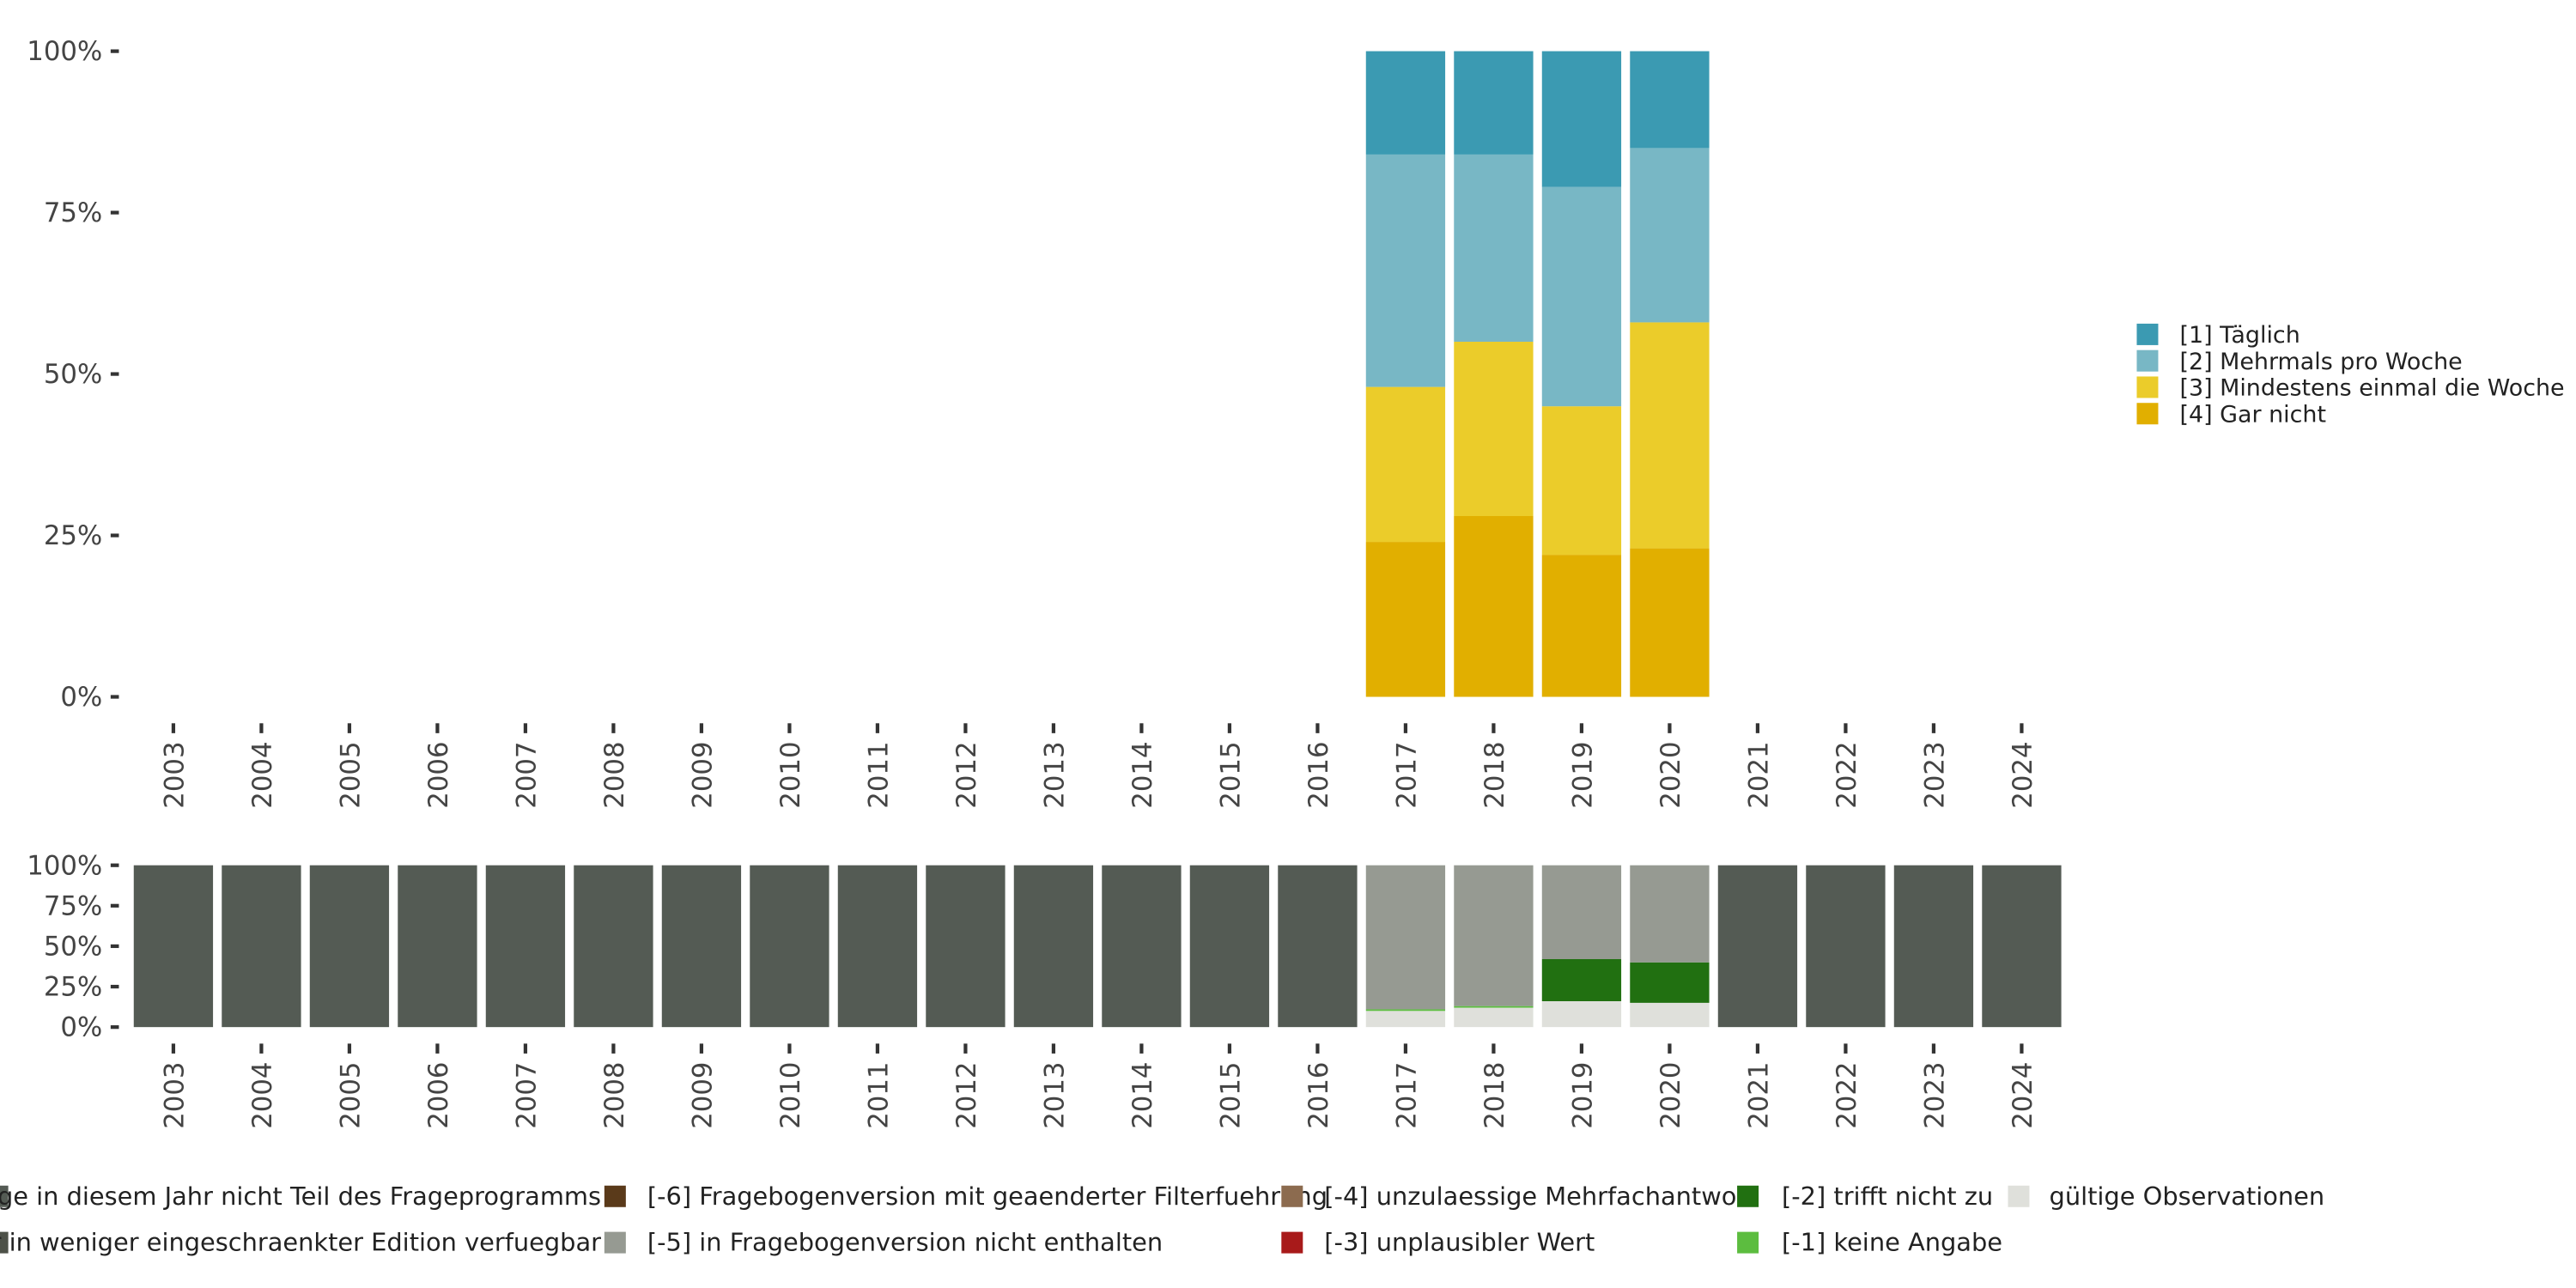 The height and width of the screenshot is (1288, 2576). I want to click on x-tick-label: 2023, so click(1934, 775).